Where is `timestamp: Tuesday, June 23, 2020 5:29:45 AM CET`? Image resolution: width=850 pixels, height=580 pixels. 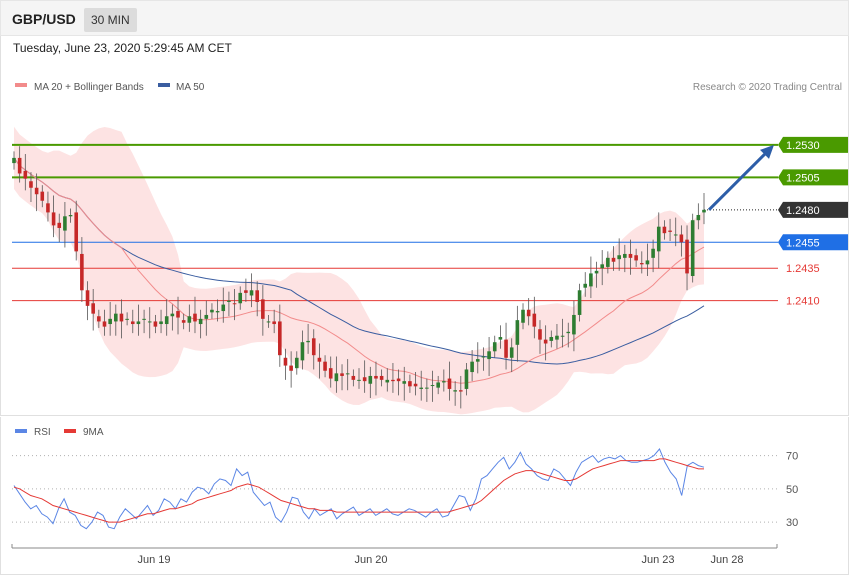
timestamp: Tuesday, June 23, 2020 5:29:45 AM CET is located at coordinates (122, 48).